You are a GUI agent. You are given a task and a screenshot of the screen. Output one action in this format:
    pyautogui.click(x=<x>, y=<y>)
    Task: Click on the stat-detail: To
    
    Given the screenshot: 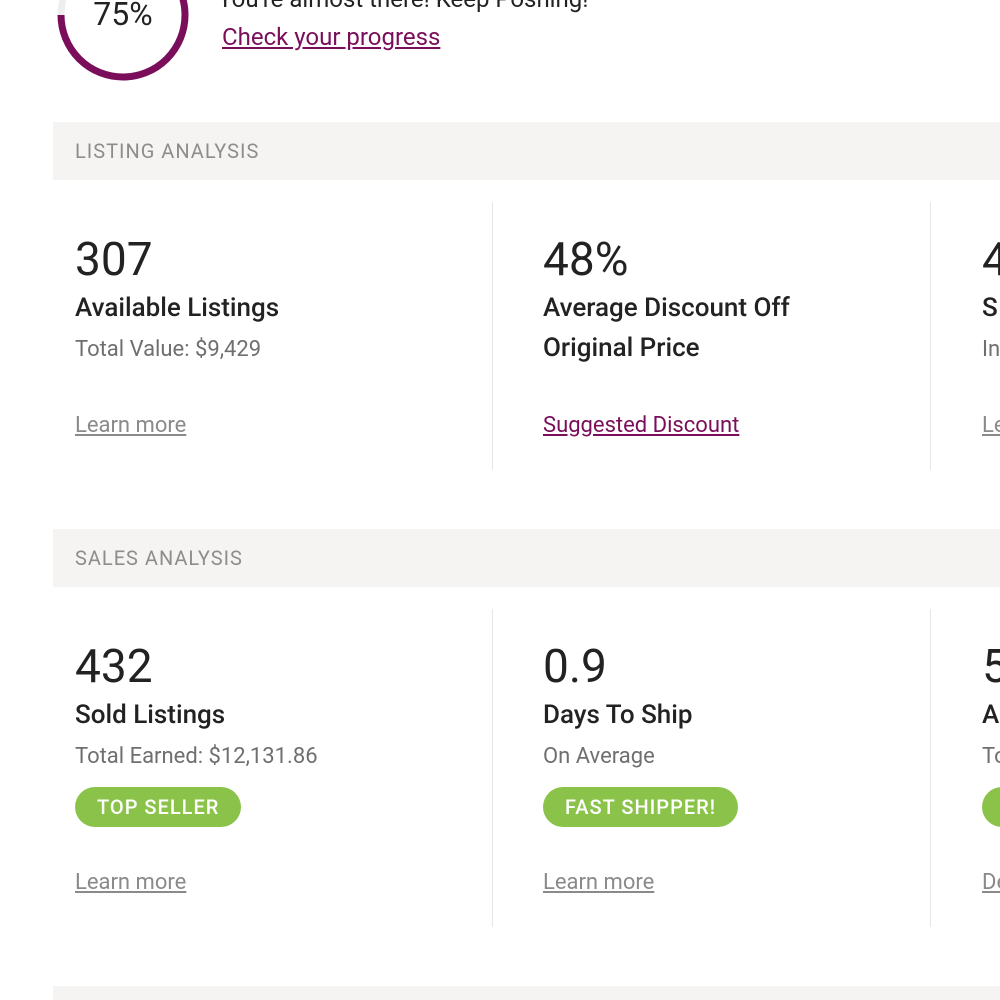 What is the action you would take?
    pyautogui.click(x=991, y=756)
    